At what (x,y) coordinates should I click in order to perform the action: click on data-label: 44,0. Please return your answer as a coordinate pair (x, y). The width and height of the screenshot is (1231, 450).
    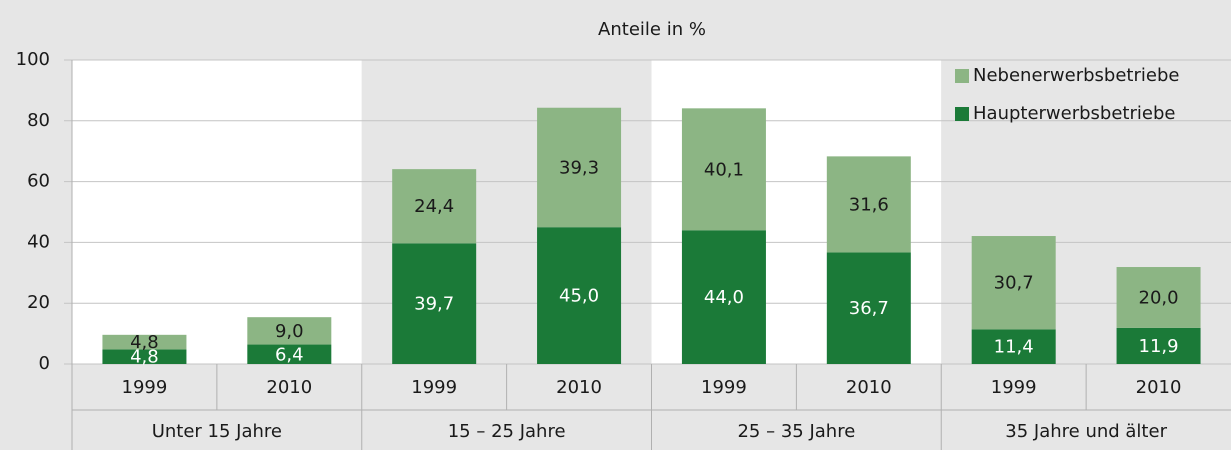
    Looking at the image, I should click on (724, 297).